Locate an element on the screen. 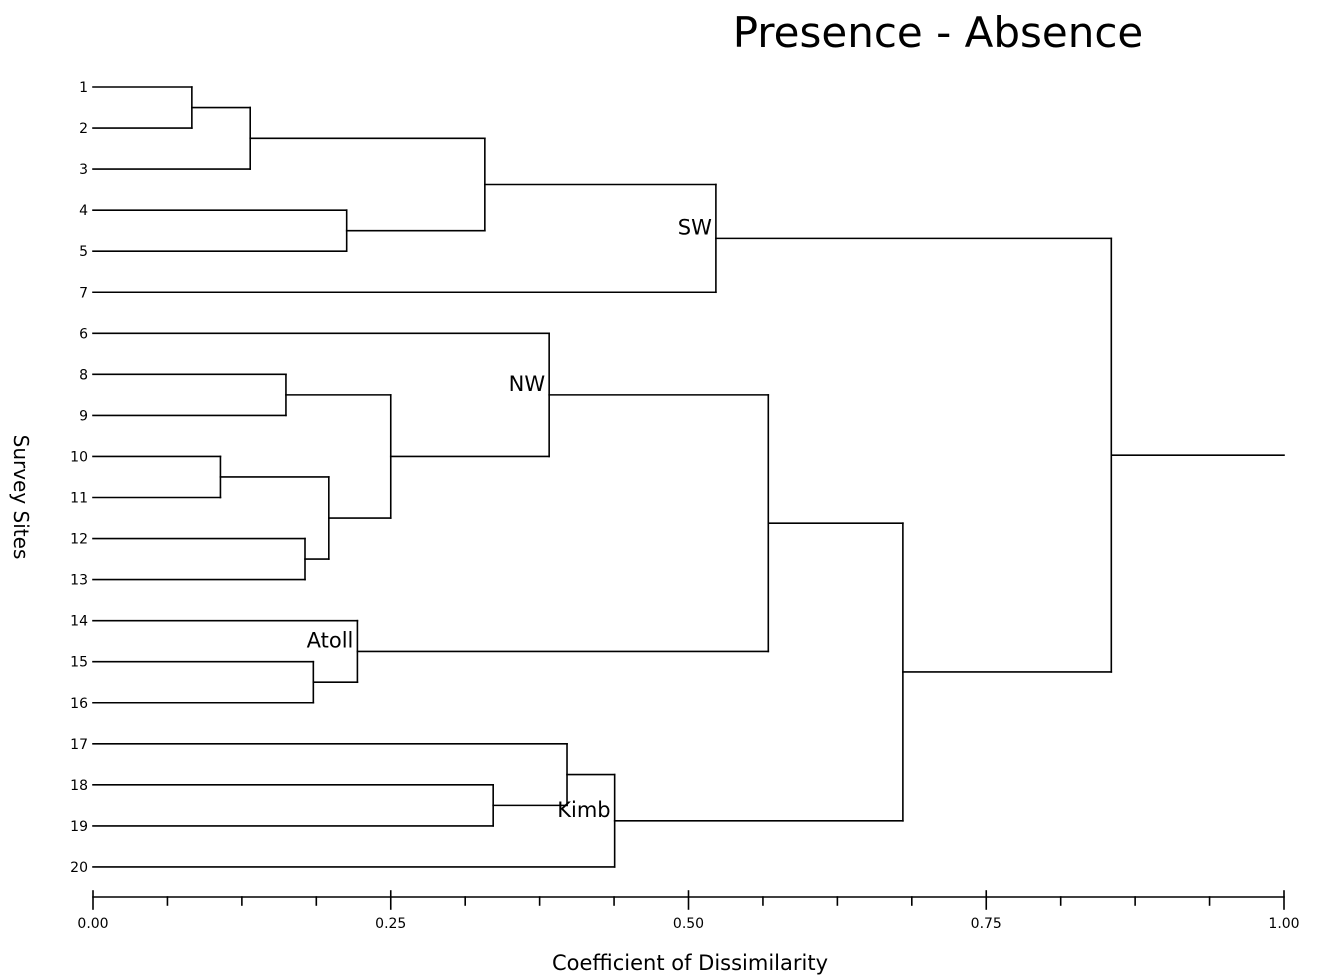 This screenshot has width=1319, height=976. site-label-18: 18 is located at coordinates (79, 786).